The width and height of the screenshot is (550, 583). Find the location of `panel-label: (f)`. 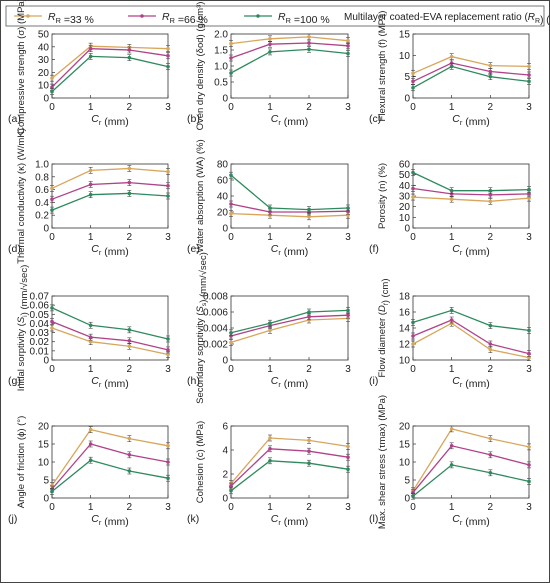

panel-label: (f) is located at coordinates (374, 249).